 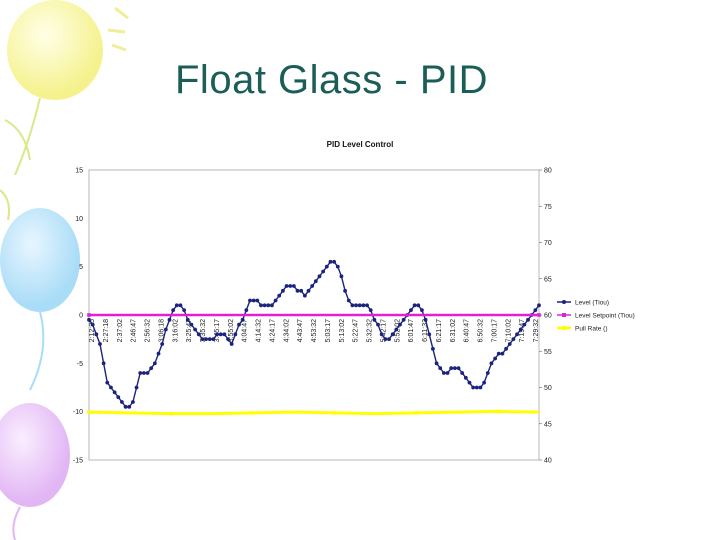 What do you see at coordinates (548, 279) in the screenshot?
I see `y-tick-right: 65` at bounding box center [548, 279].